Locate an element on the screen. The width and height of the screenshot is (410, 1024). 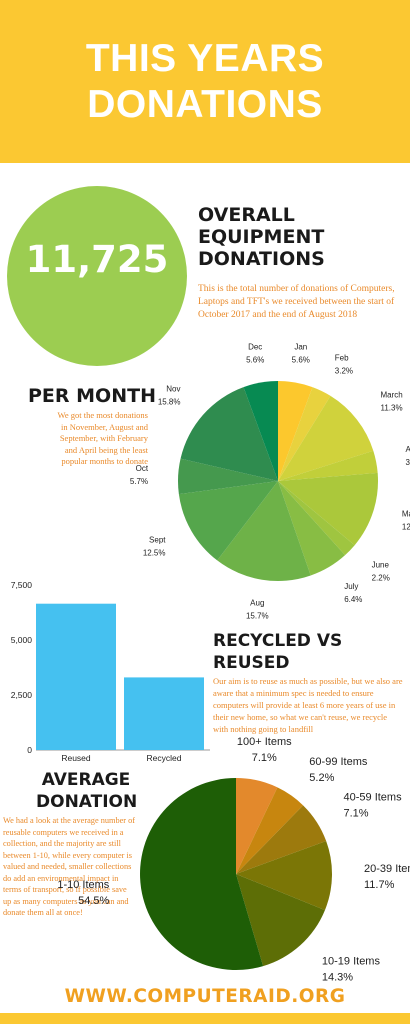
pie-slice-dec is located at coordinates (260, 431).